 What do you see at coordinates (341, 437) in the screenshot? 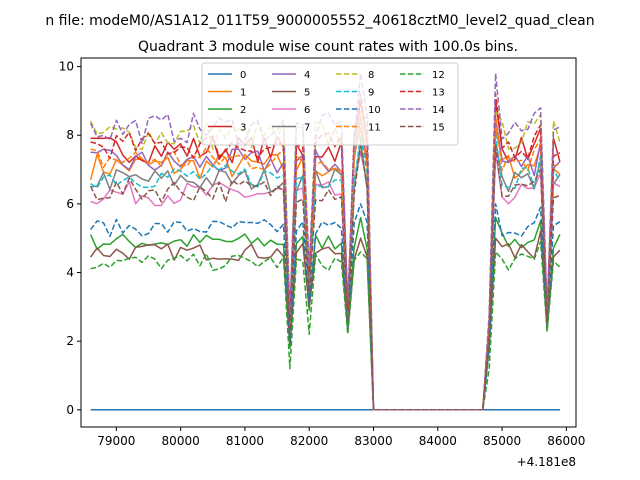
I see `x-axis: 79000 80000 81000 82000 83000 84000 85000 86000` at bounding box center [341, 437].